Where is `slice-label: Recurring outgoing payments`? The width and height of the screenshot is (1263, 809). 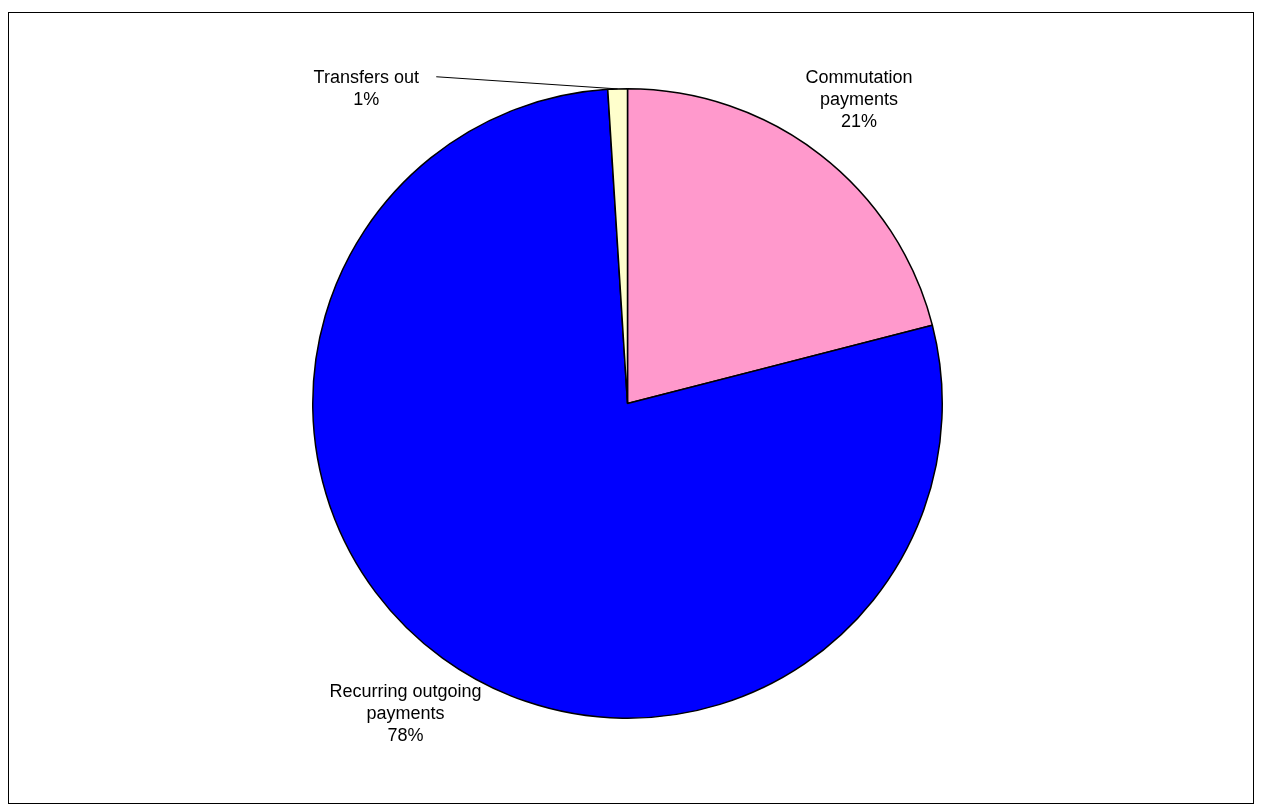
slice-label: Recurring outgoing payments is located at coordinates (405, 702).